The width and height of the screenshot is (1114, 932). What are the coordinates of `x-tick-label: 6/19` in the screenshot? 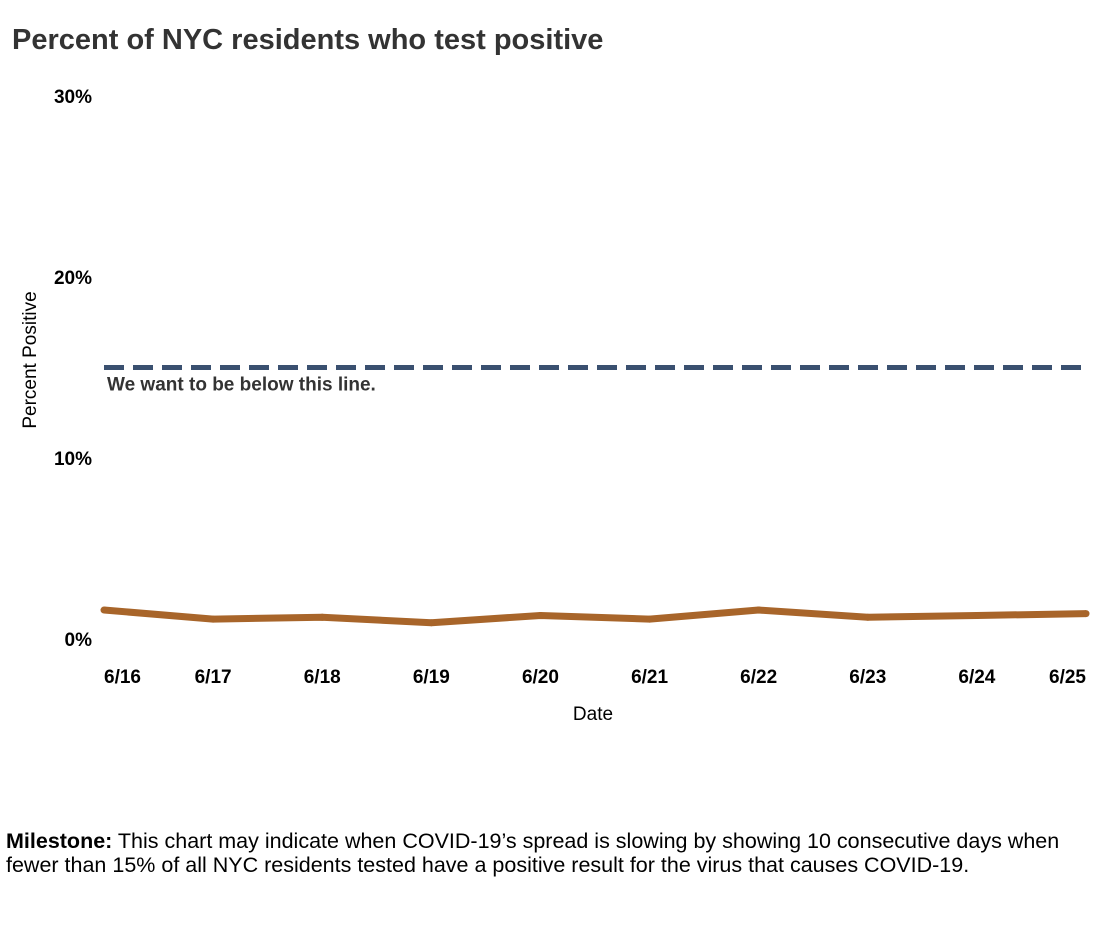 It's located at (431, 677).